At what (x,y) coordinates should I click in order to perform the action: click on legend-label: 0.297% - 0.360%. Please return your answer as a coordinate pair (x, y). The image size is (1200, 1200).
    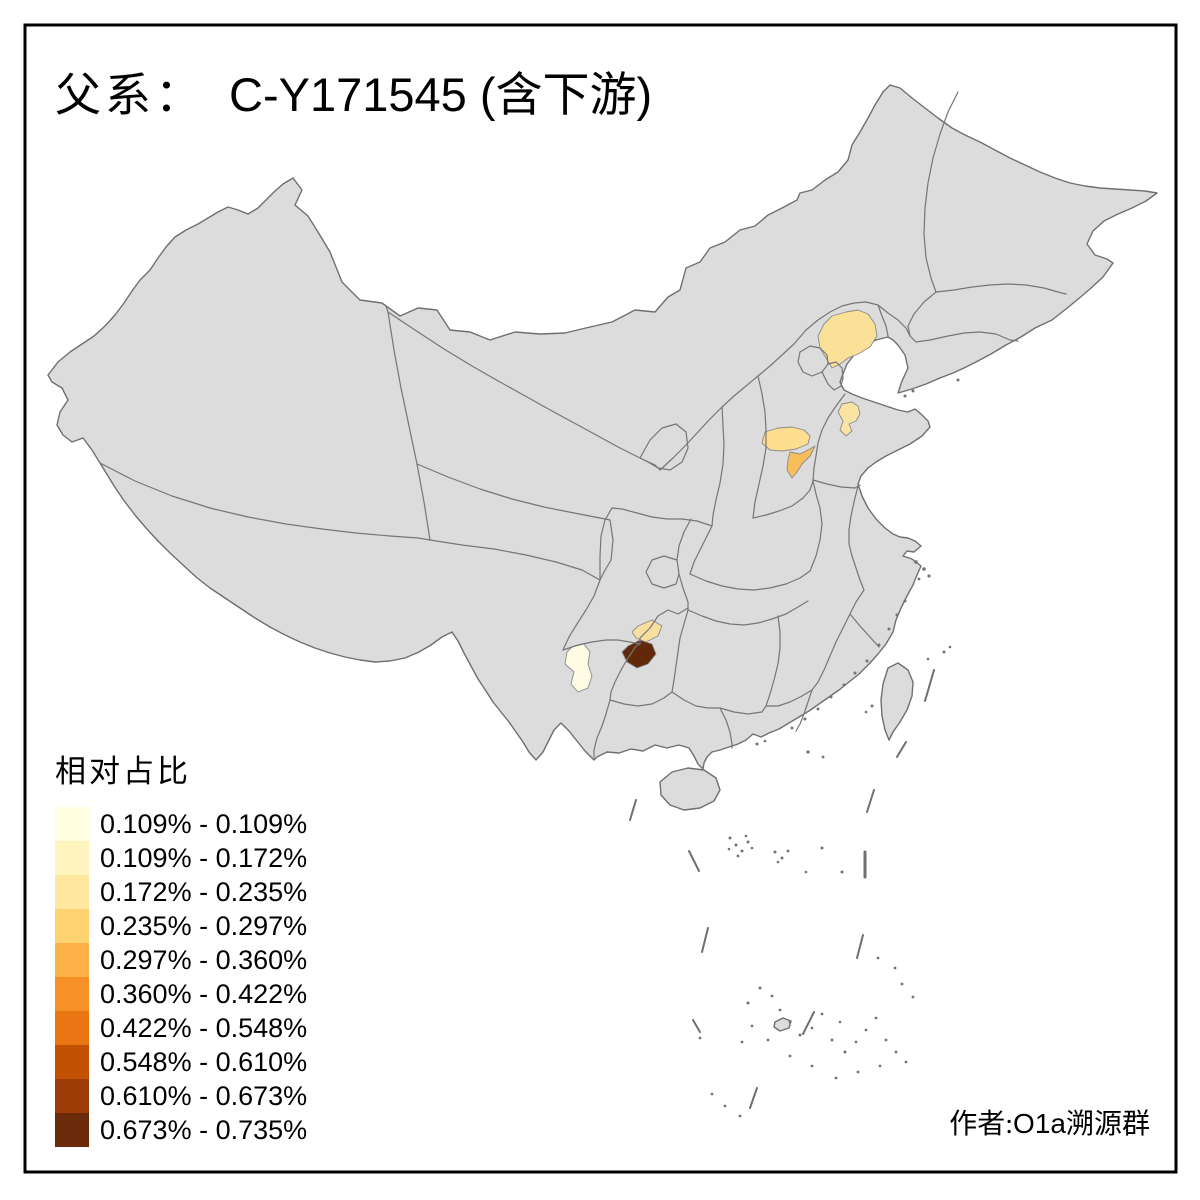
    Looking at the image, I should click on (204, 959).